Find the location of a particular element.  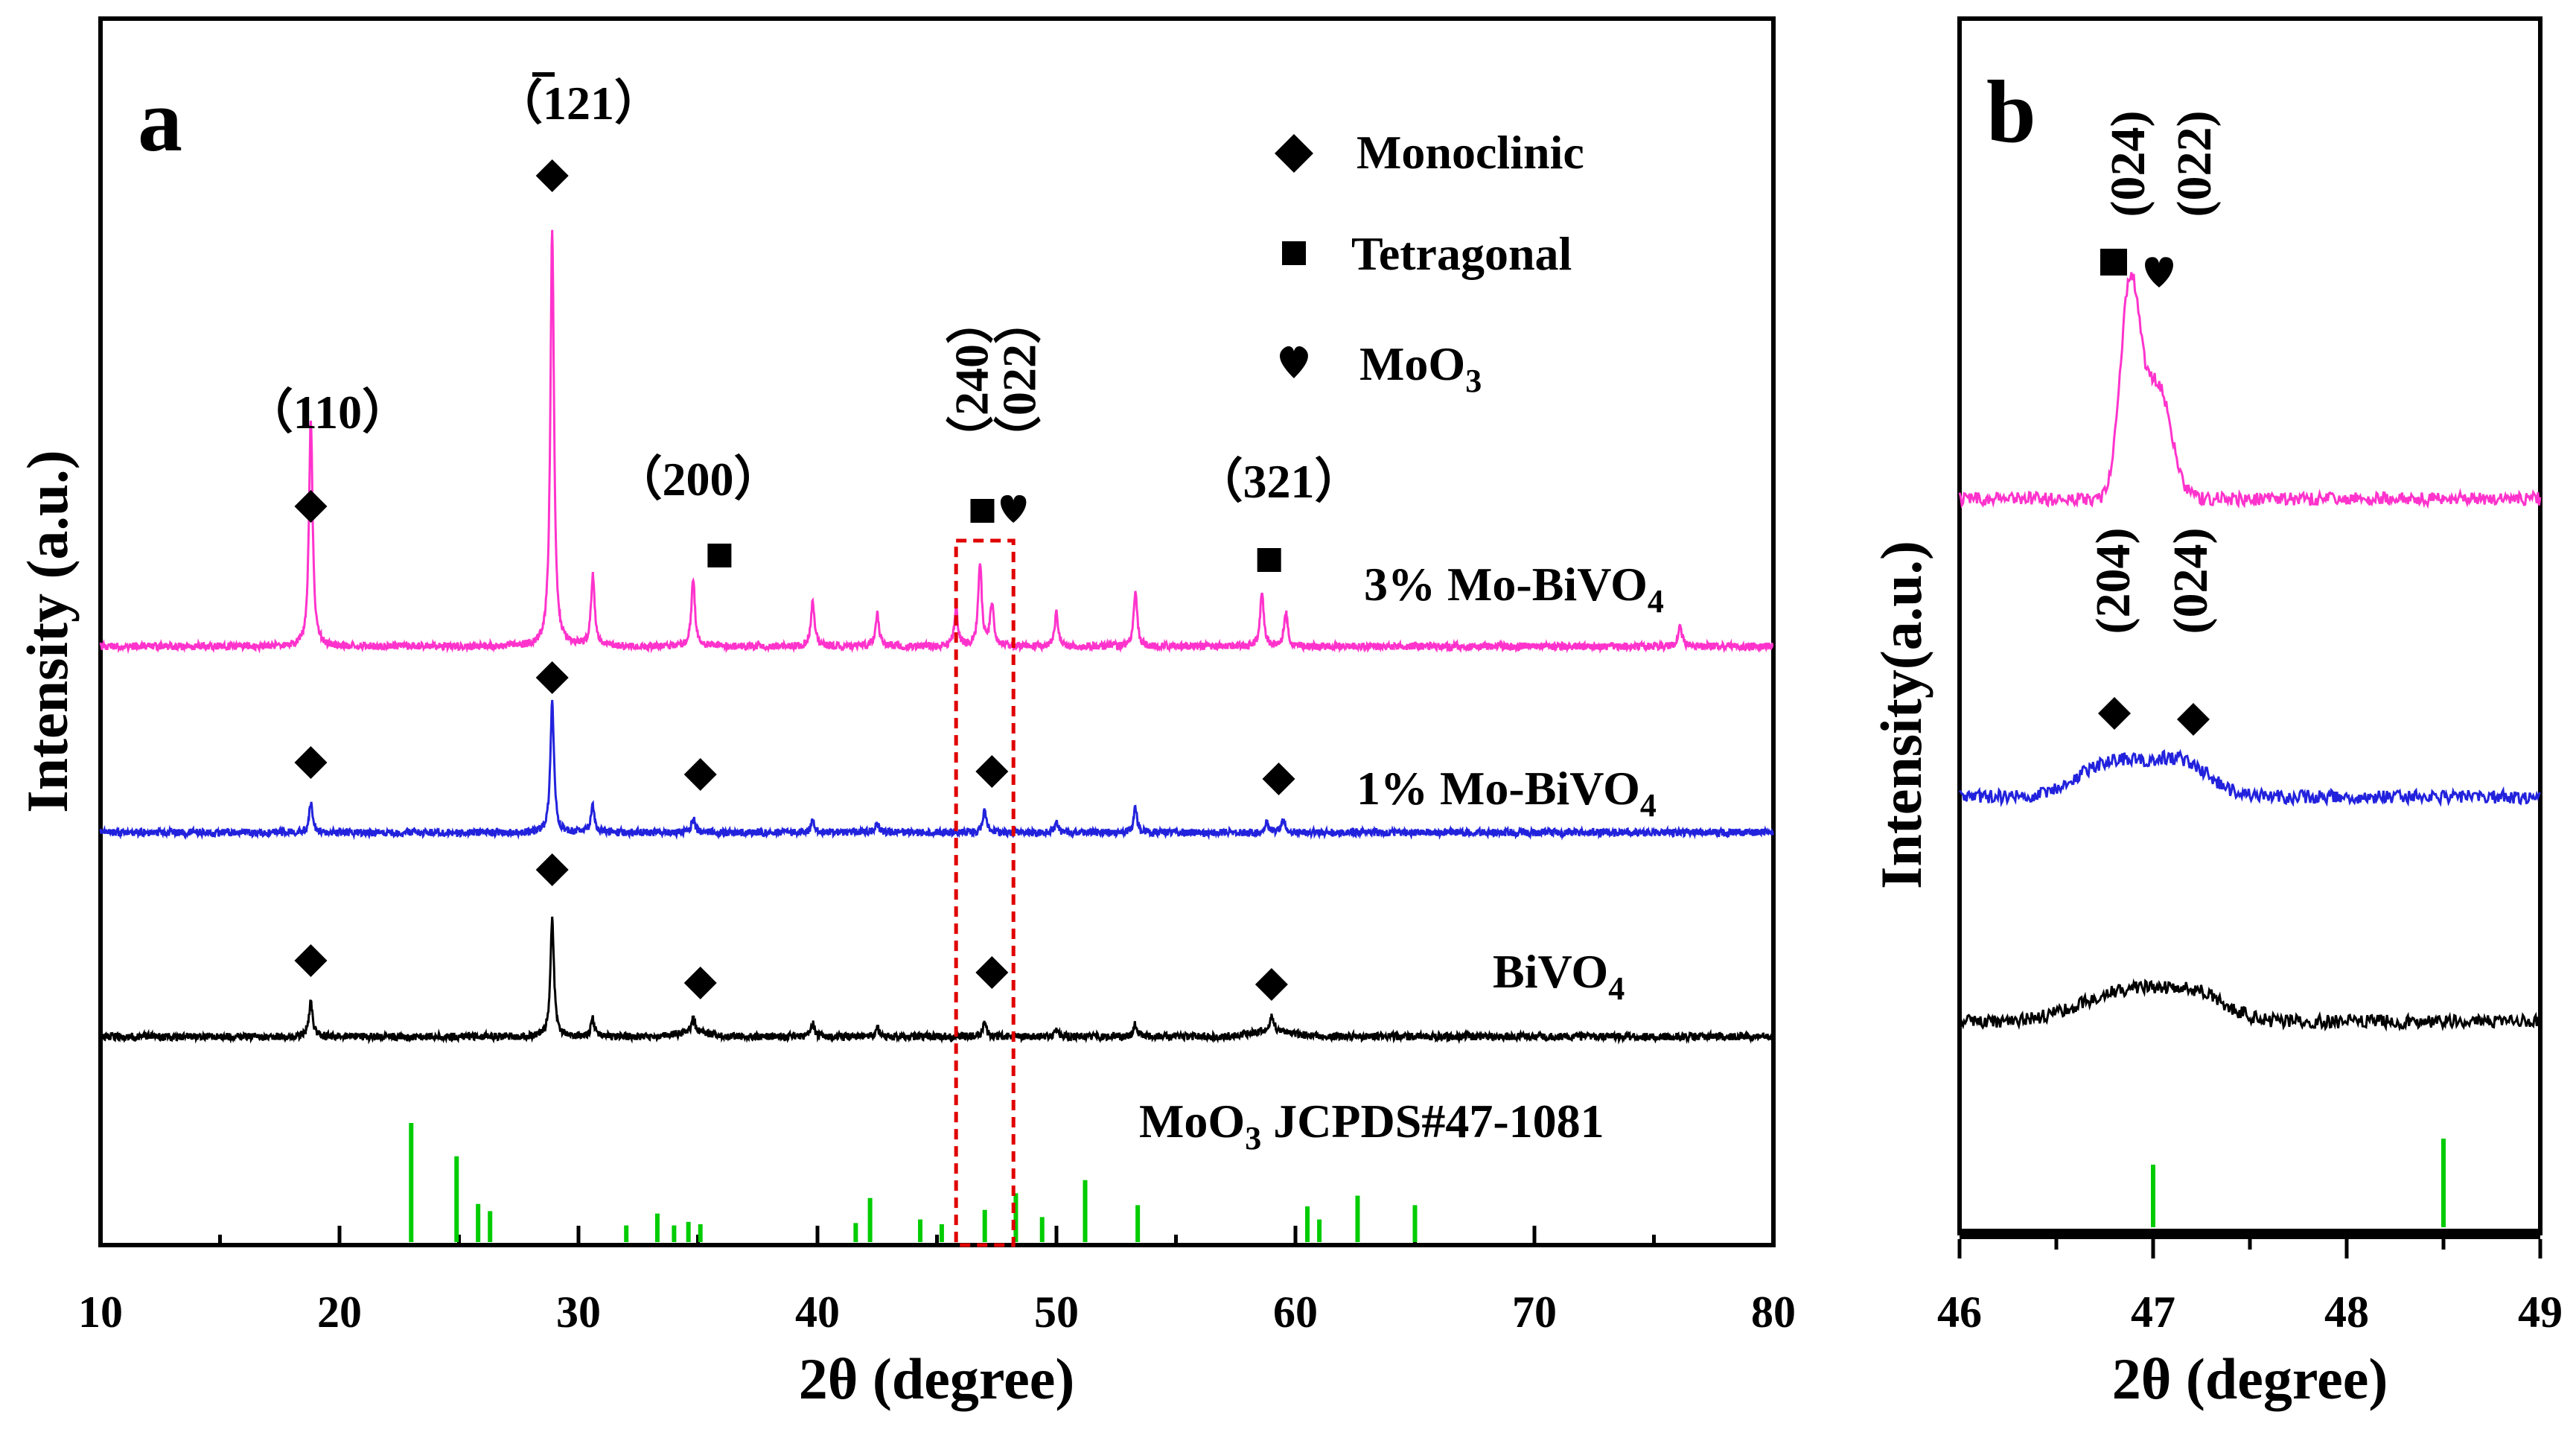

series-label-bivo4: BiVO4 is located at coordinates (1559, 976).